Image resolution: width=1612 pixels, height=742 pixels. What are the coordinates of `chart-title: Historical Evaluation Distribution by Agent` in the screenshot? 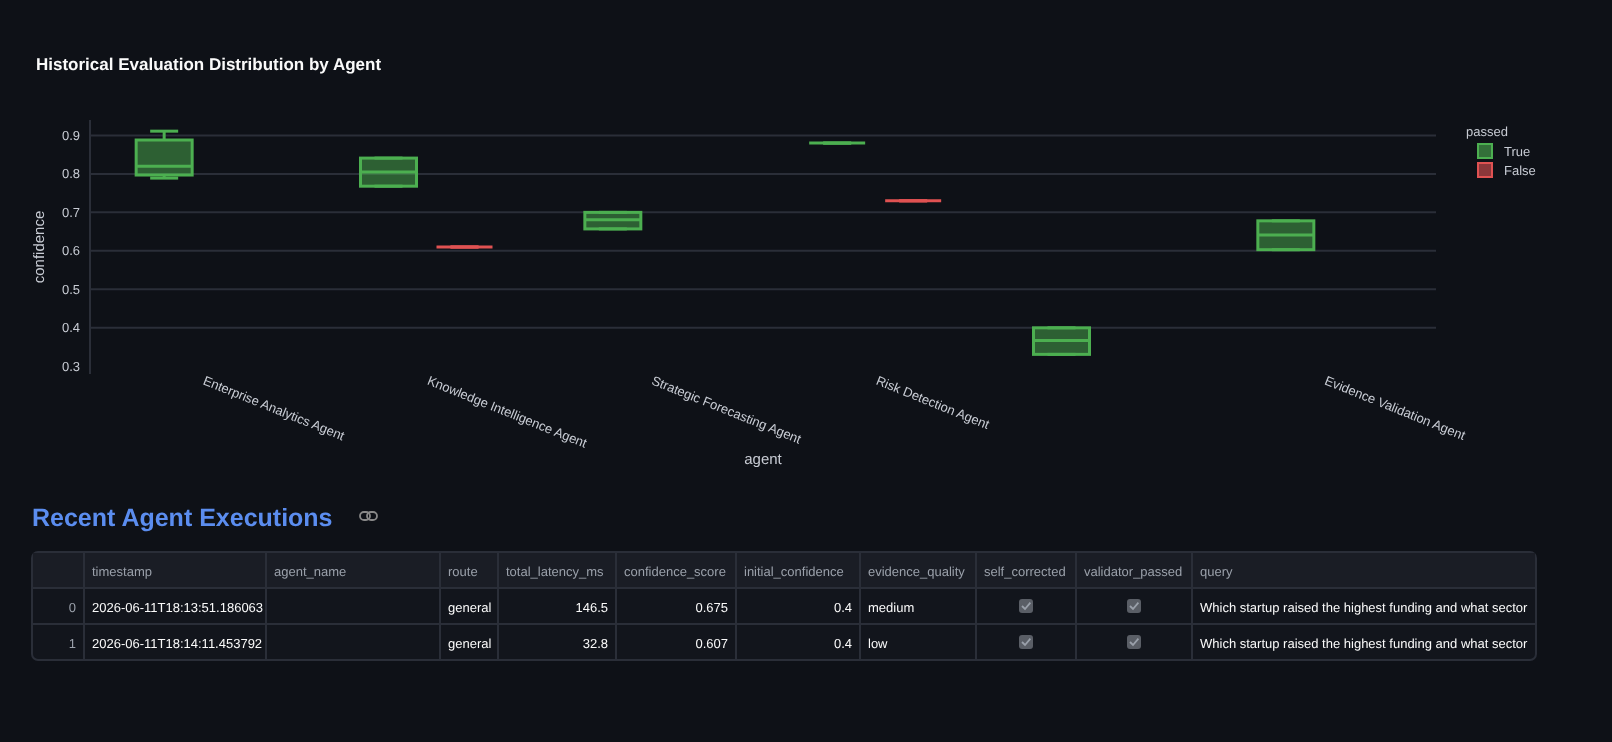 It's located at (209, 64).